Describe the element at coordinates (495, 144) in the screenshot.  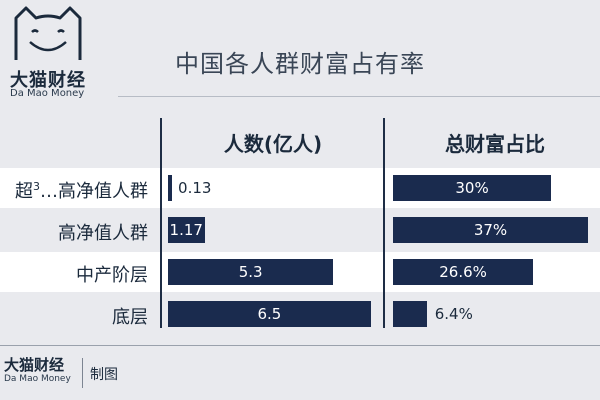
I see `column-header-wealth-share: 总财富占比` at that location.